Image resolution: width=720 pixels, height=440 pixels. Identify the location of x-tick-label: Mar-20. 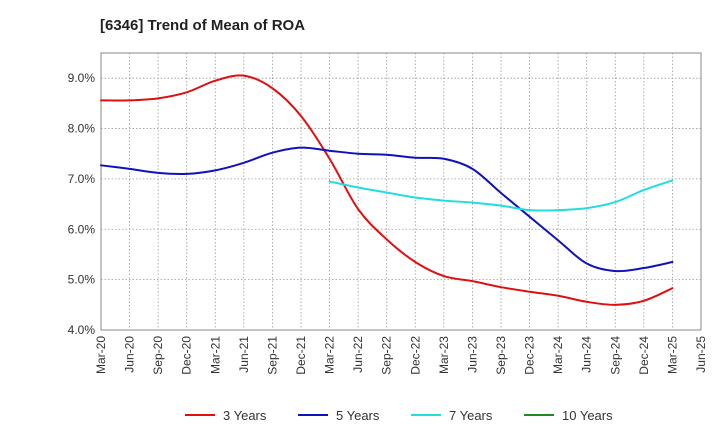
(101, 355).